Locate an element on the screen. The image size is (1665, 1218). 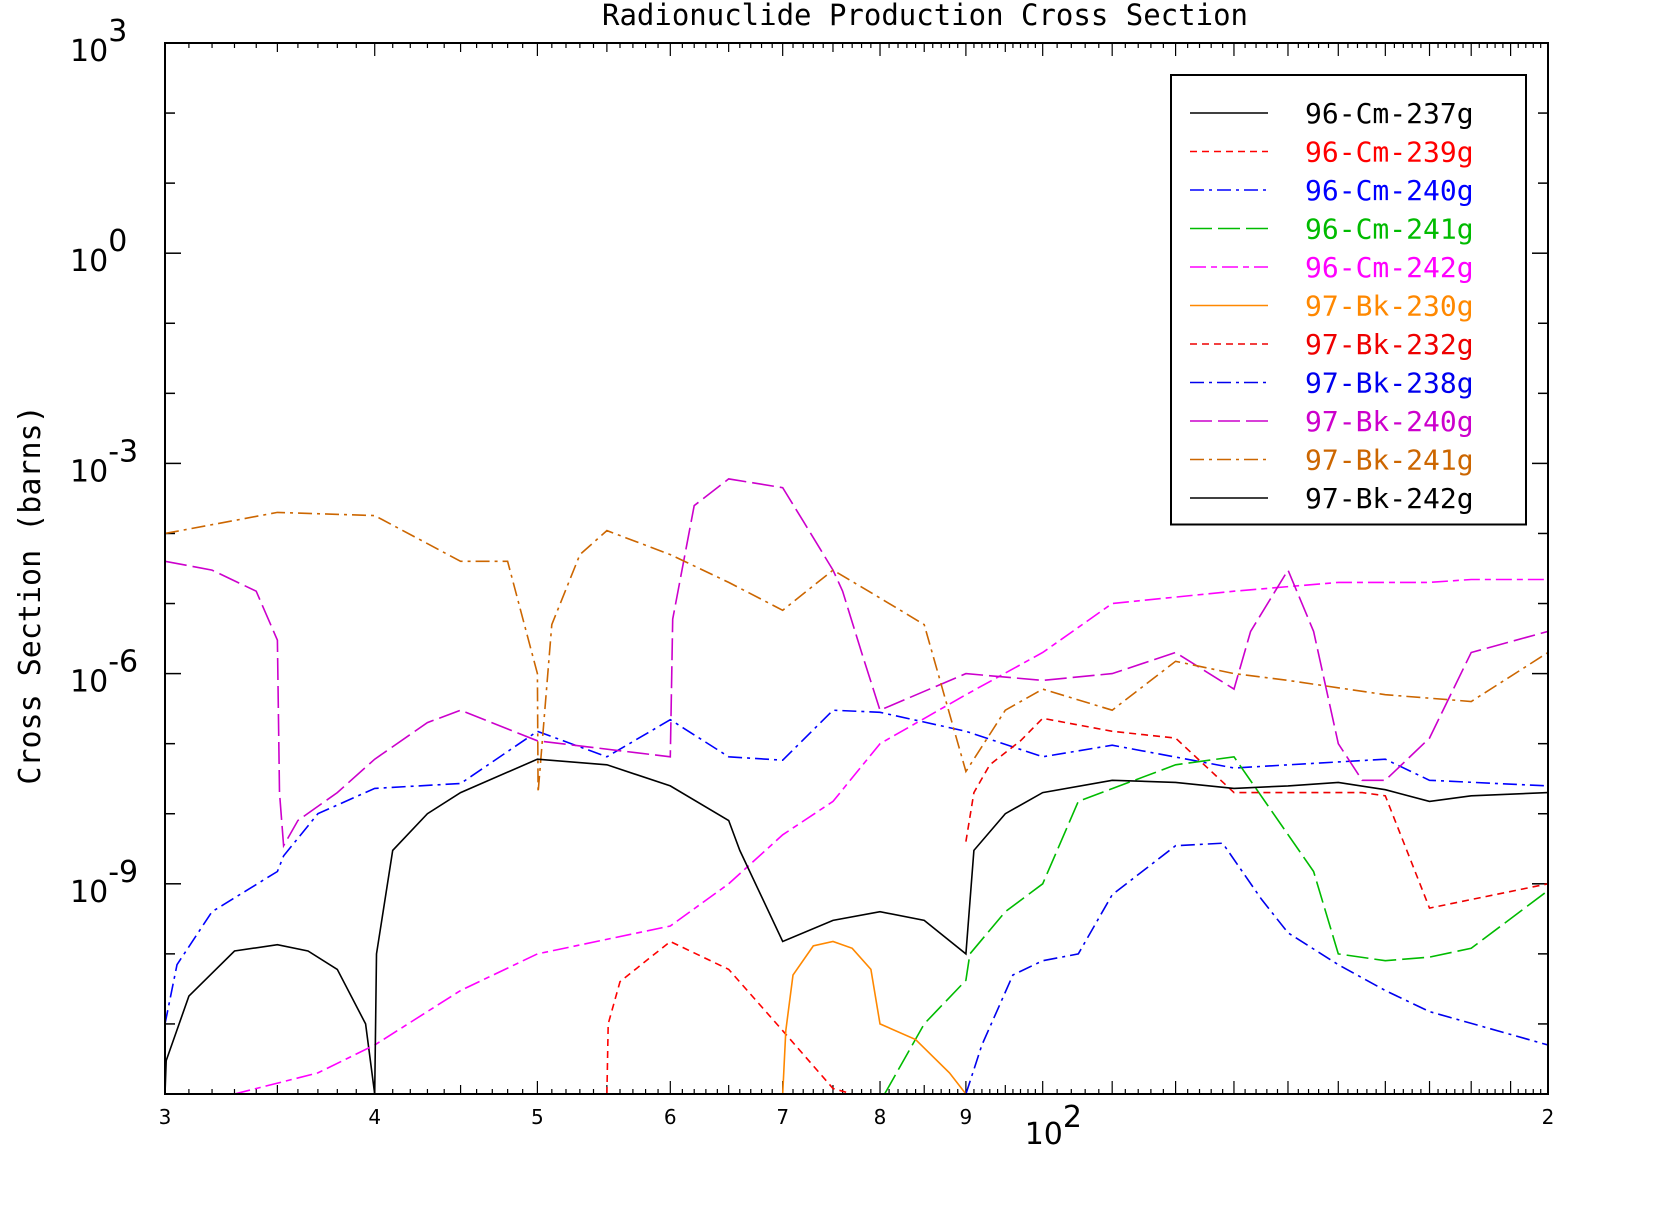
y-tick-labels: 10³ 10⁰ 10⁻³ 10⁻⁶ 10⁻⁹ is located at coordinates (104, 462).